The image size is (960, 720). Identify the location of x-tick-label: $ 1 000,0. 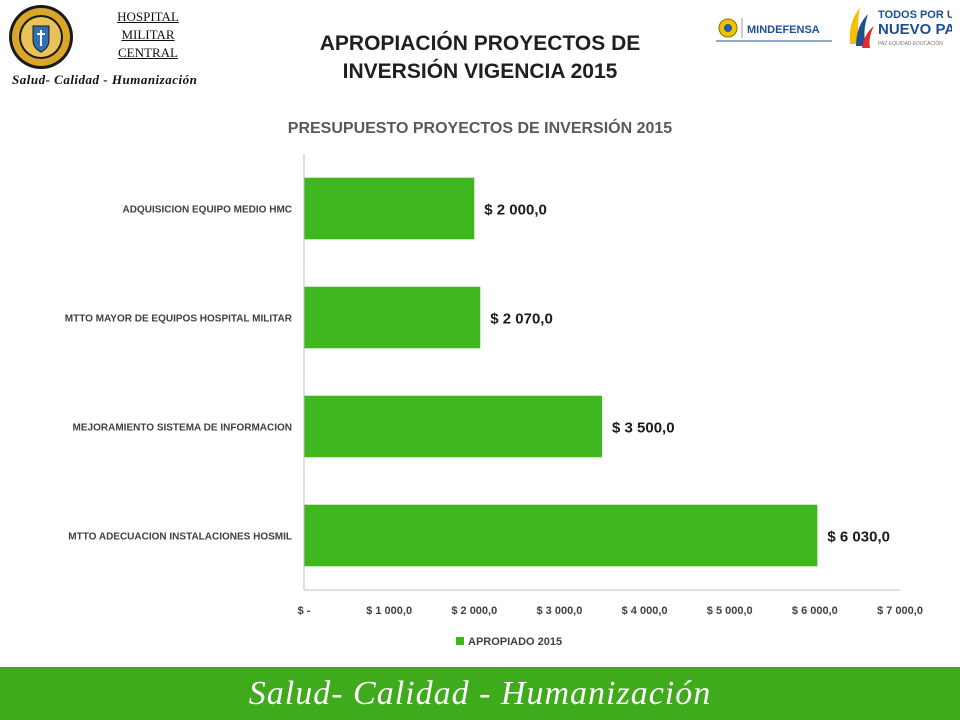
(389, 611).